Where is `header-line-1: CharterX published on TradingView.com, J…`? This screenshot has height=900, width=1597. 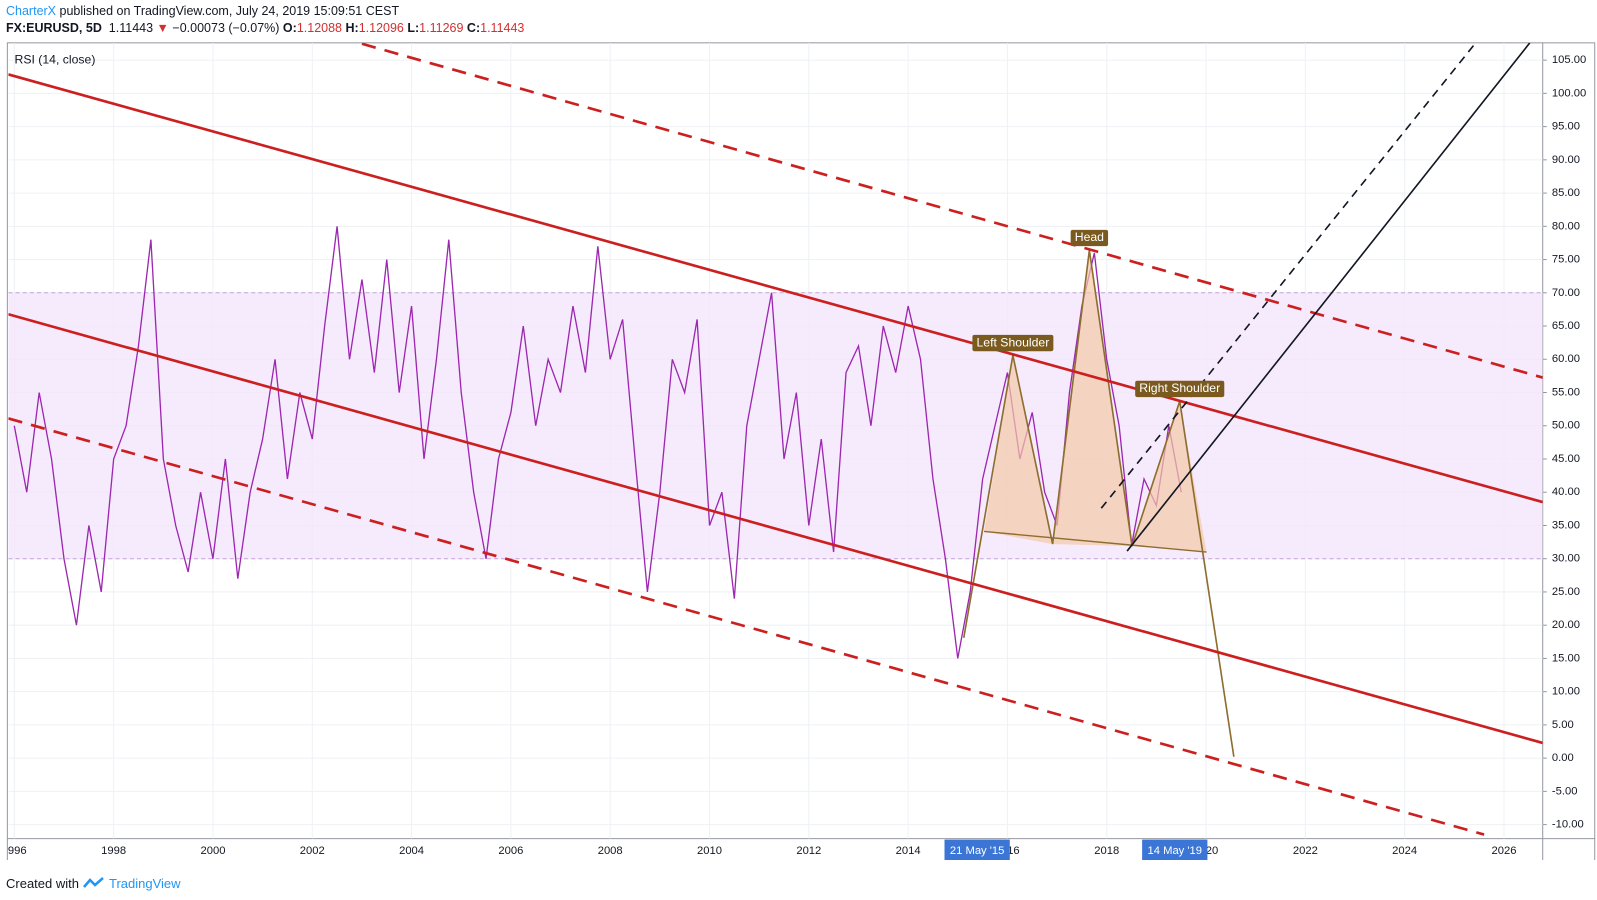 header-line-1: CharterX published on TradingView.com, J… is located at coordinates (202, 11).